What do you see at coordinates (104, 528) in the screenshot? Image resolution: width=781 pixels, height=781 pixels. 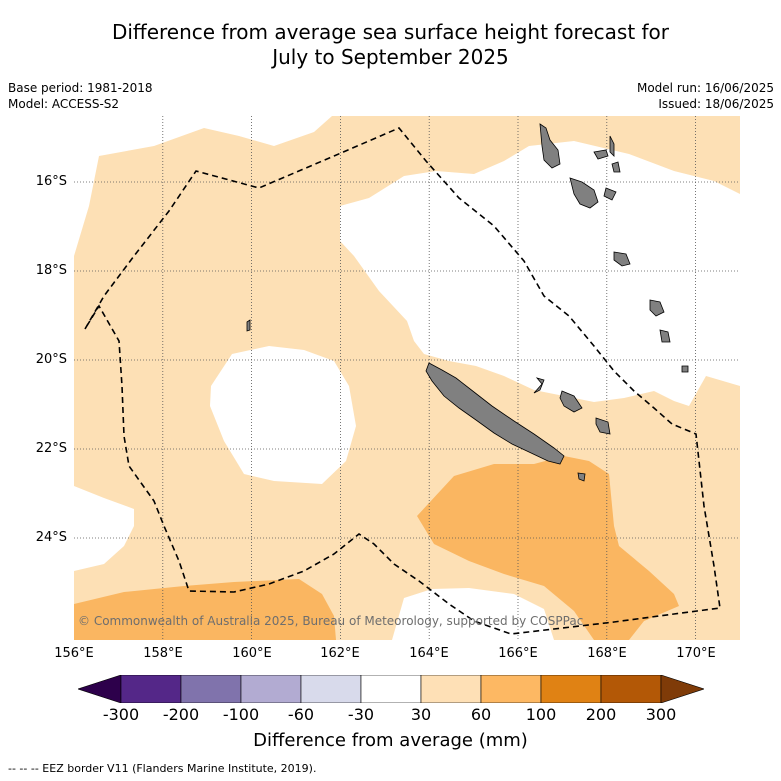 I see `neutral-region-west` at bounding box center [104, 528].